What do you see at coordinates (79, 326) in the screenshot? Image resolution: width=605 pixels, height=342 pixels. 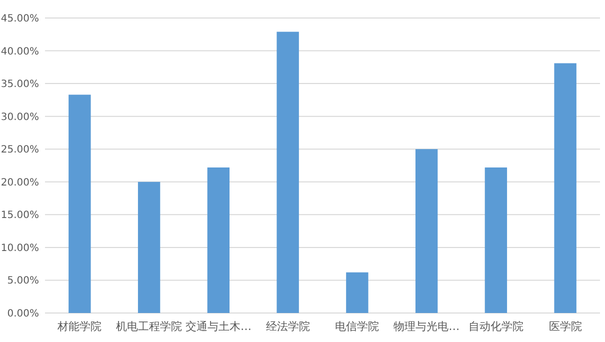 I see `x-tick-label: 材能学院` at bounding box center [79, 326].